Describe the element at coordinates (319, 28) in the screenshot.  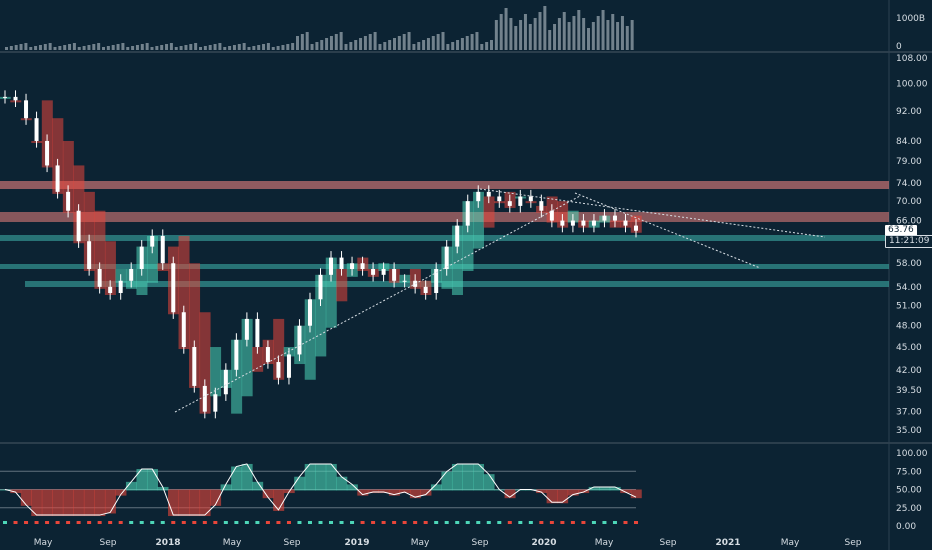
I see `volume-bars` at that location.